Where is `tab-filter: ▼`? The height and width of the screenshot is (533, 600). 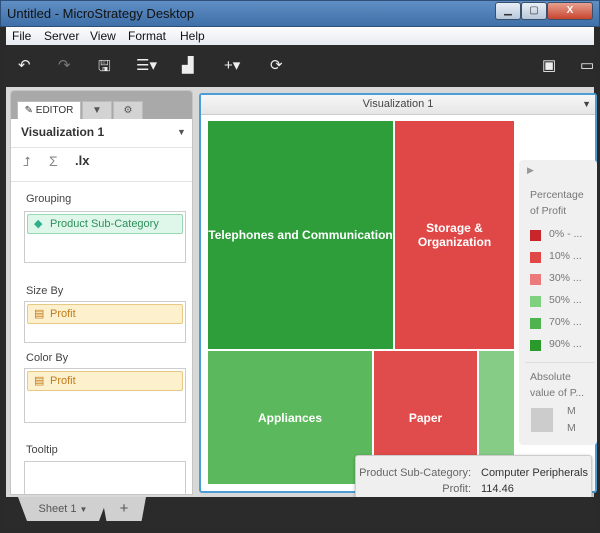
tab-filter: ▼ is located at coordinates (97, 110).